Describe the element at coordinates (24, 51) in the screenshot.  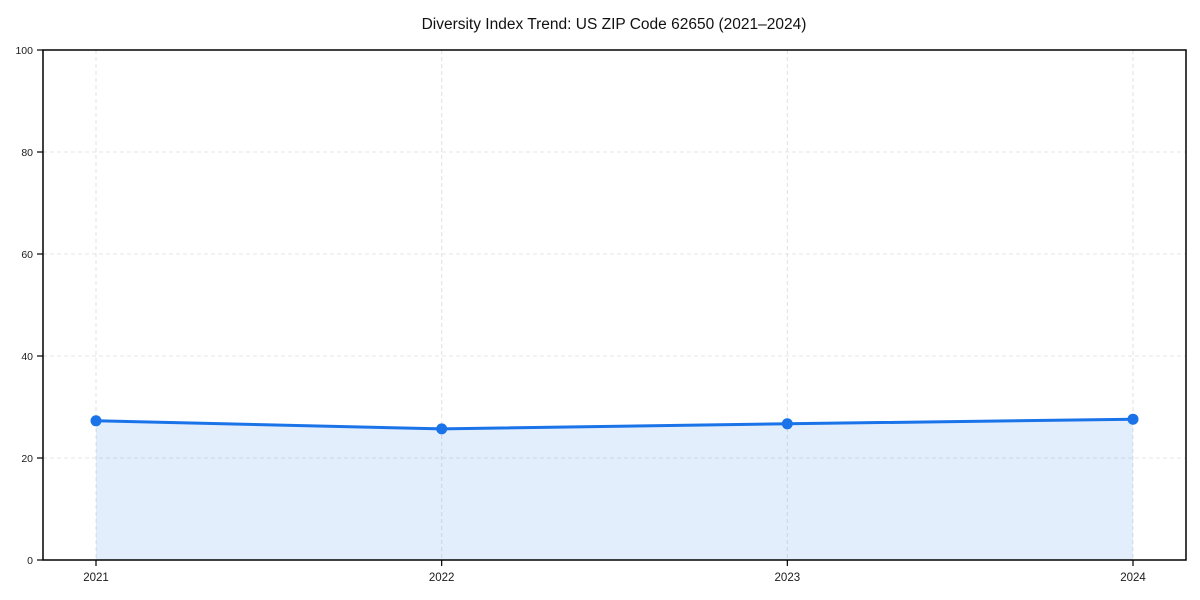
I see `y-tick-label: 100` at that location.